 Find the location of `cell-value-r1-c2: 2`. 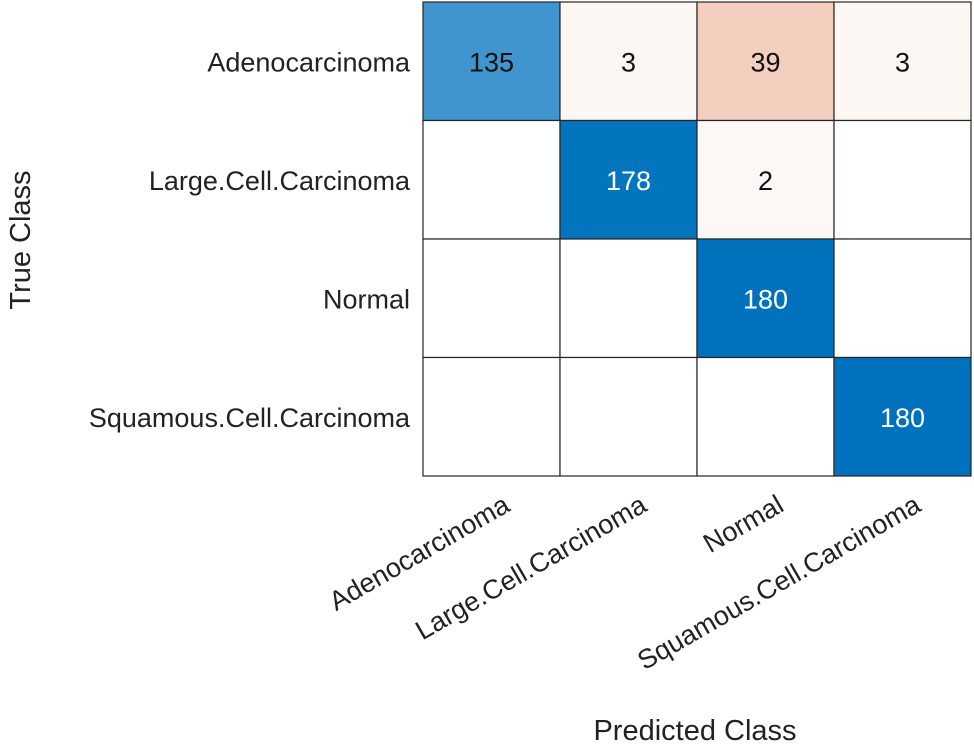

cell-value-r1-c2: 2 is located at coordinates (765, 181).